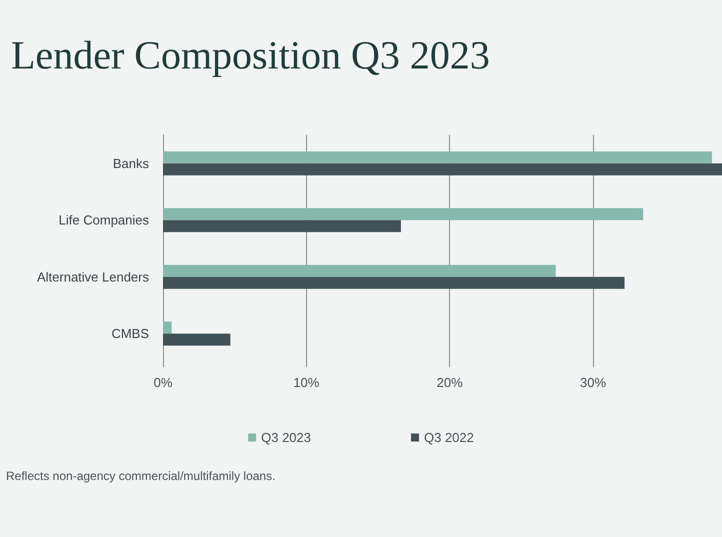  Describe the element at coordinates (104, 220) in the screenshot. I see `y-tick-label: Life Companies` at that location.